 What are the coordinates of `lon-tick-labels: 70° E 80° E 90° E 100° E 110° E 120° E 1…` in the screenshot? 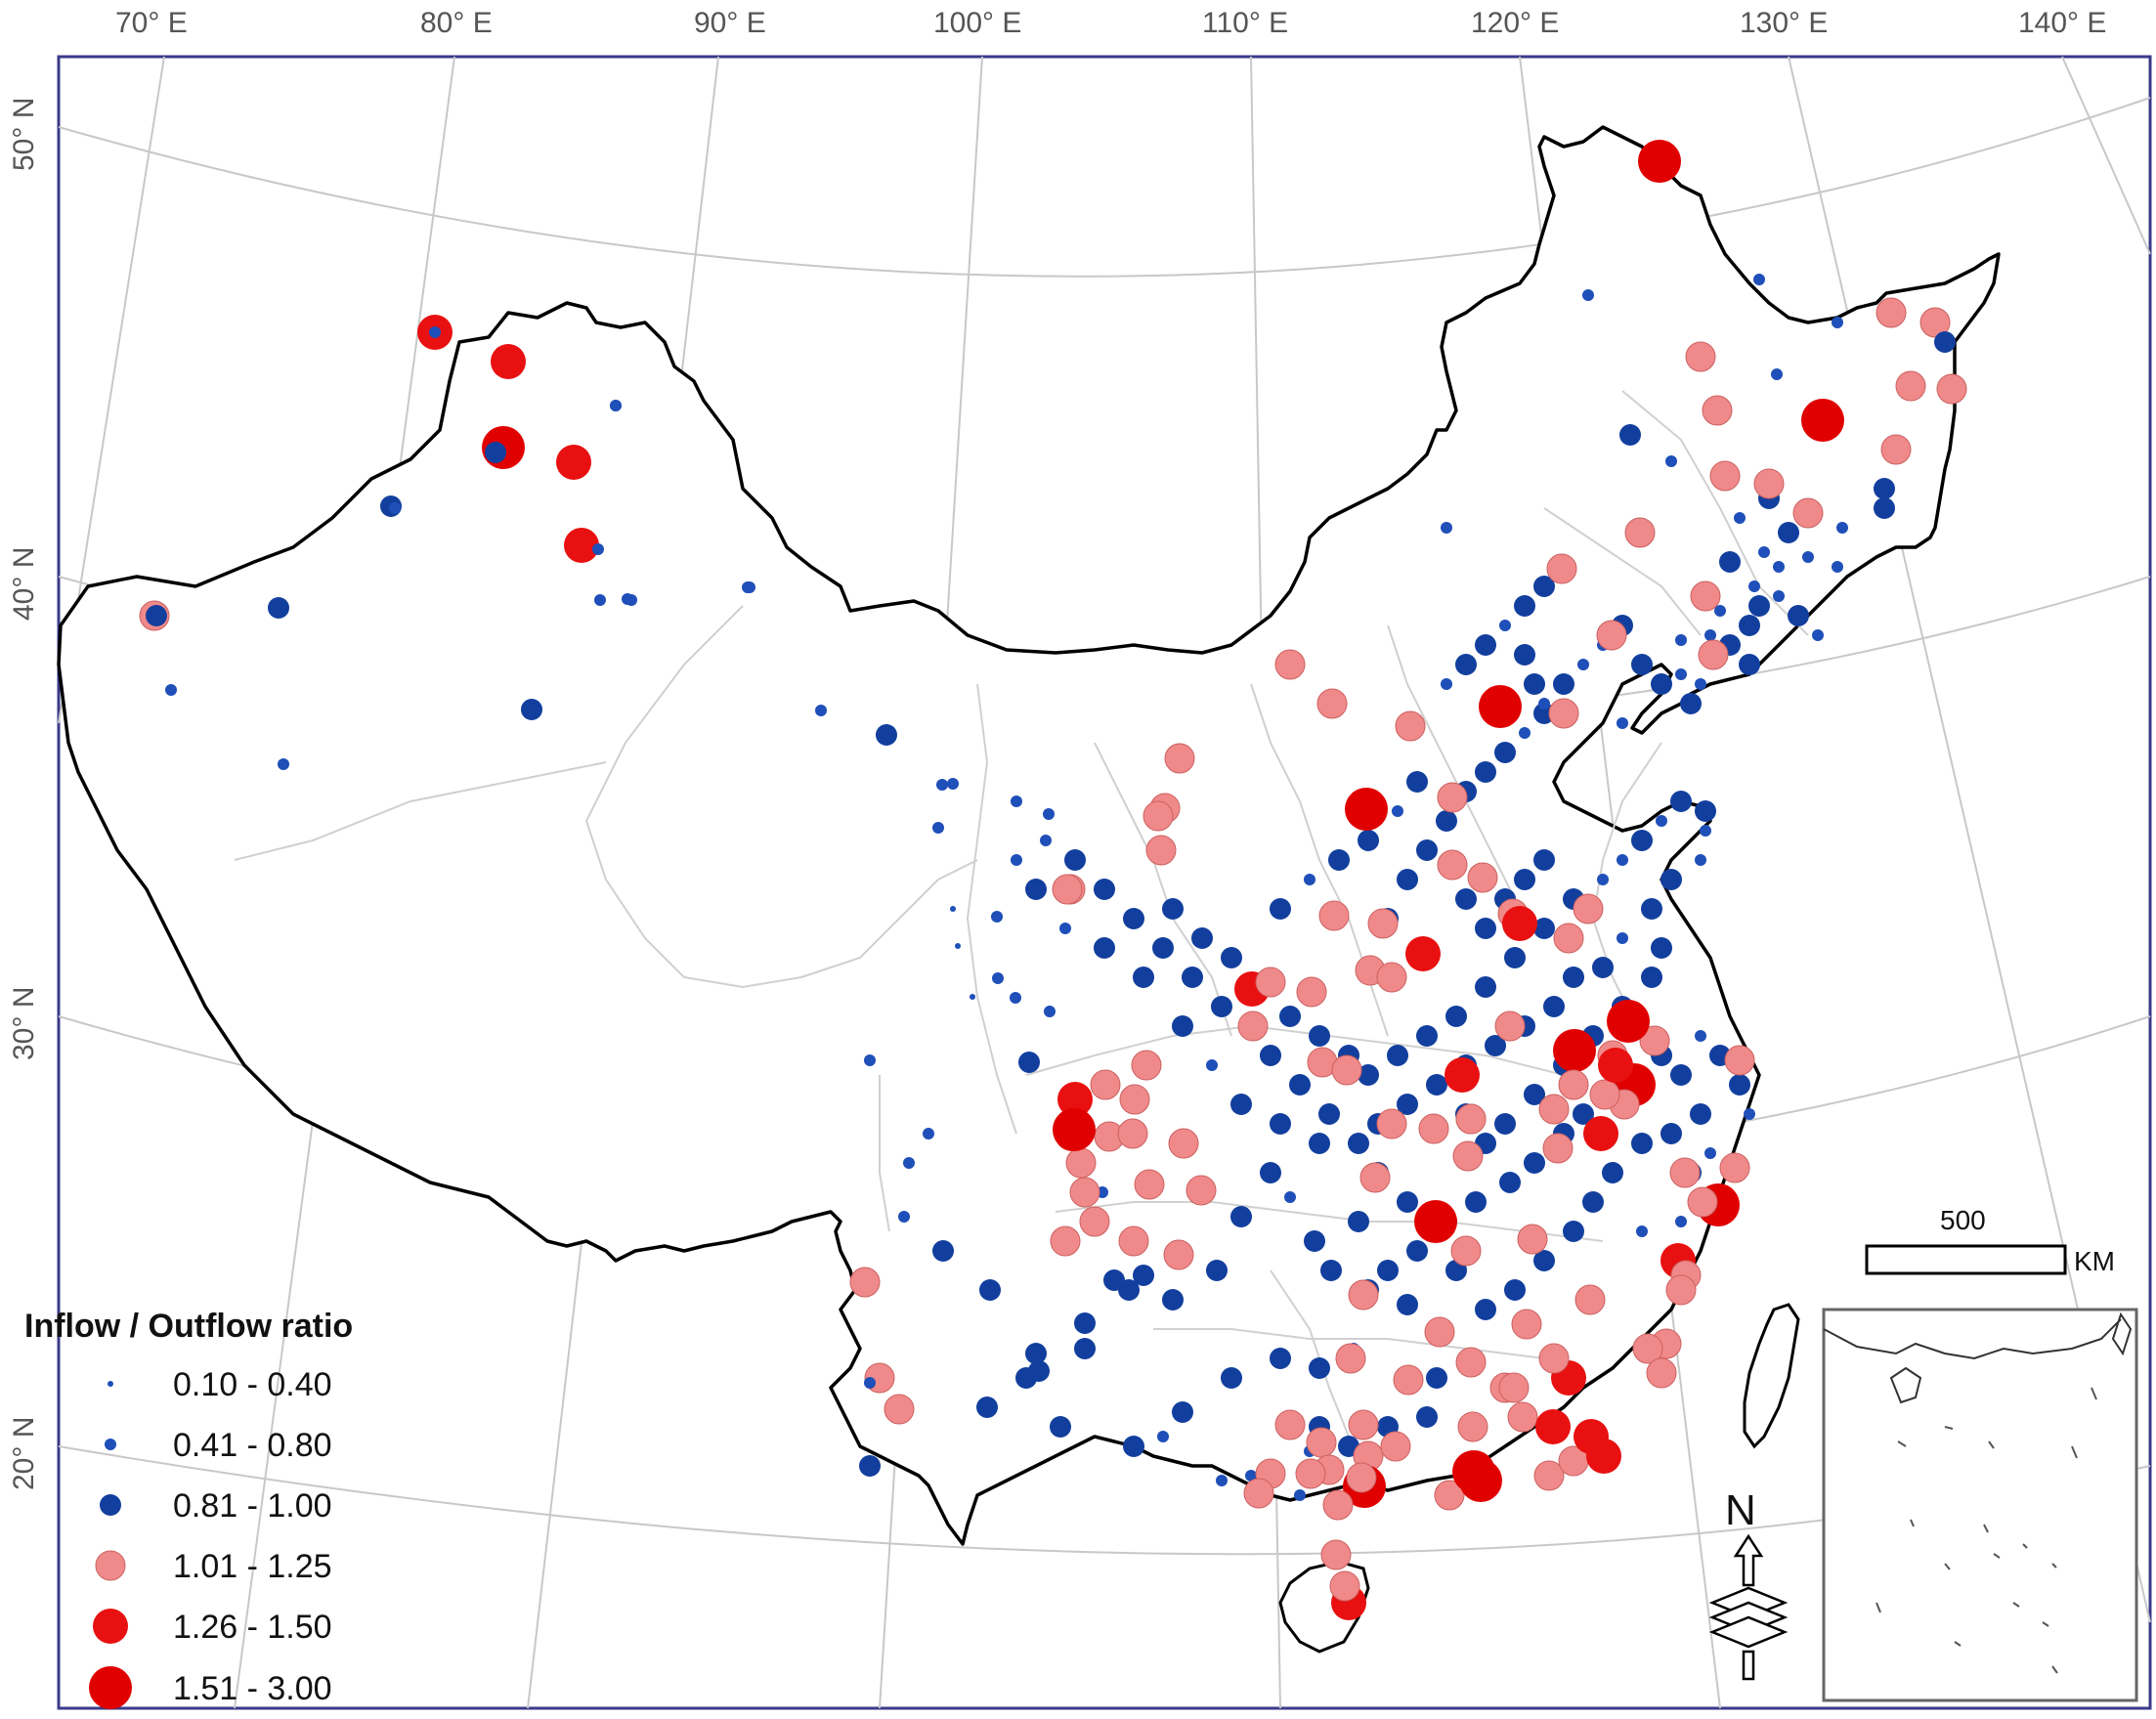 It's located at (1110, 23).